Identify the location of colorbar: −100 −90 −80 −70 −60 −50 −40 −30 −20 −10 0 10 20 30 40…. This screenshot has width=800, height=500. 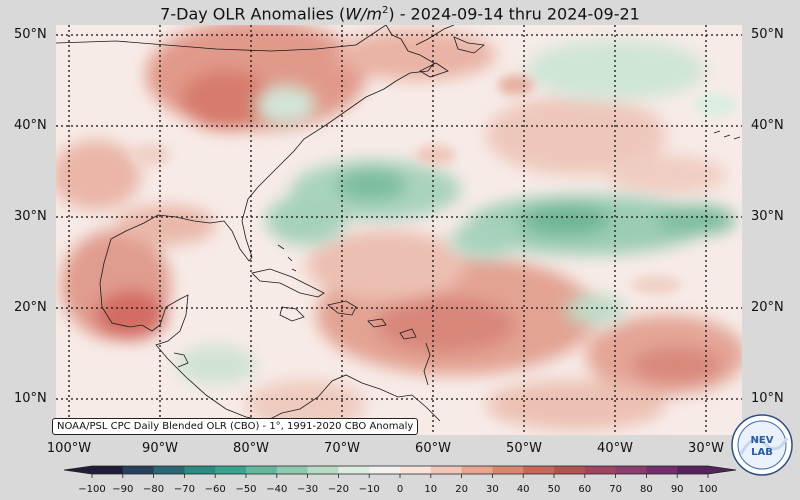
(400, 481).